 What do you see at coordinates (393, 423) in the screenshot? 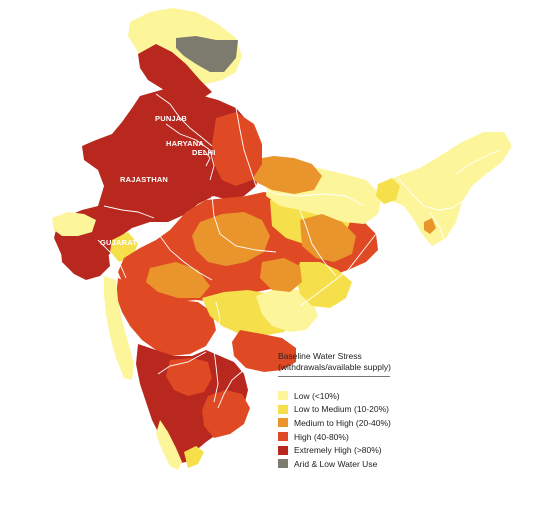
I see `legend-item: Medium to High (20-40%)` at bounding box center [393, 423].